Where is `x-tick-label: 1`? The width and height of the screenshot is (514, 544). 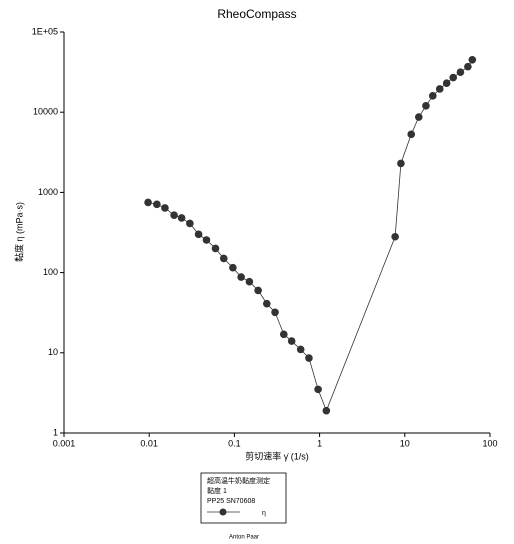 x-tick-label: 1 is located at coordinates (319, 443).